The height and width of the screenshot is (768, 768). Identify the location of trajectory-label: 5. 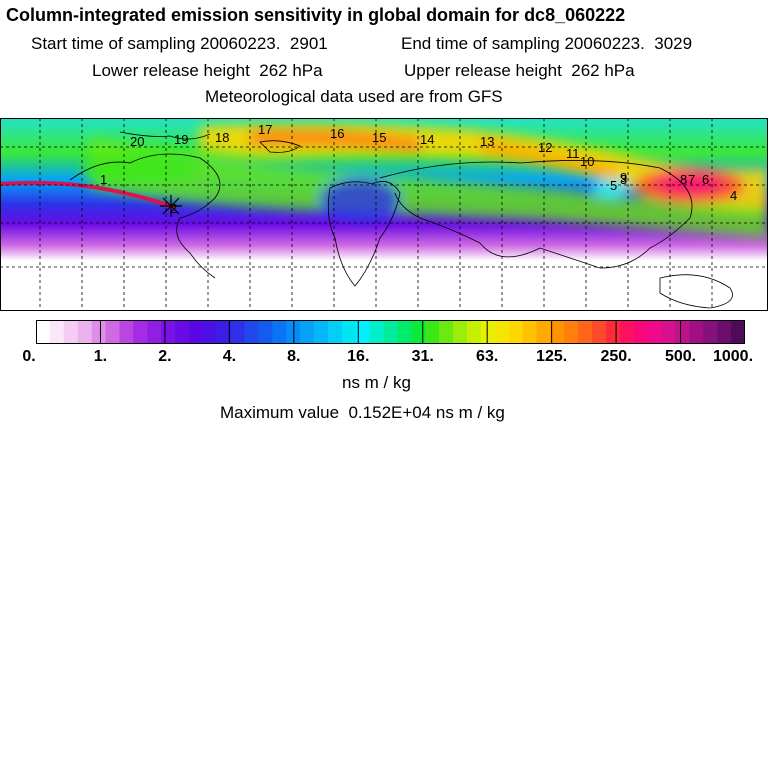
(613, 185).